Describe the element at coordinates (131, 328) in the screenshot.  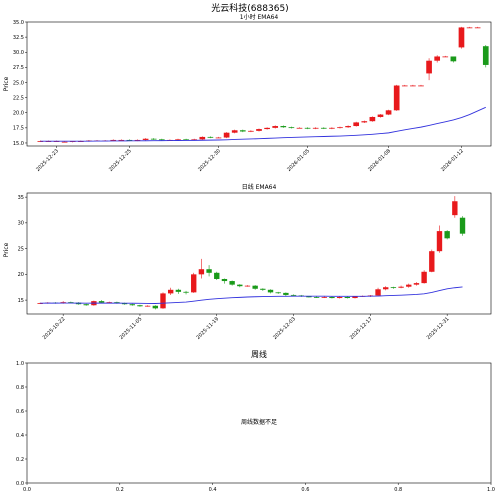
I see `daily-xtick-label: 2025-11-05` at that location.